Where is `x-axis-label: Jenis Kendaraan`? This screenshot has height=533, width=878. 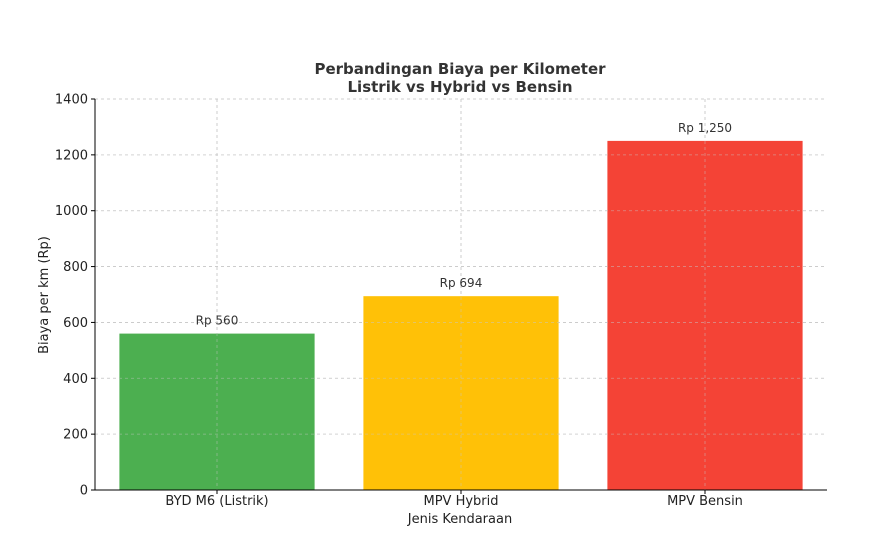
x-axis-label: Jenis Kendaraan is located at coordinates (459, 519).